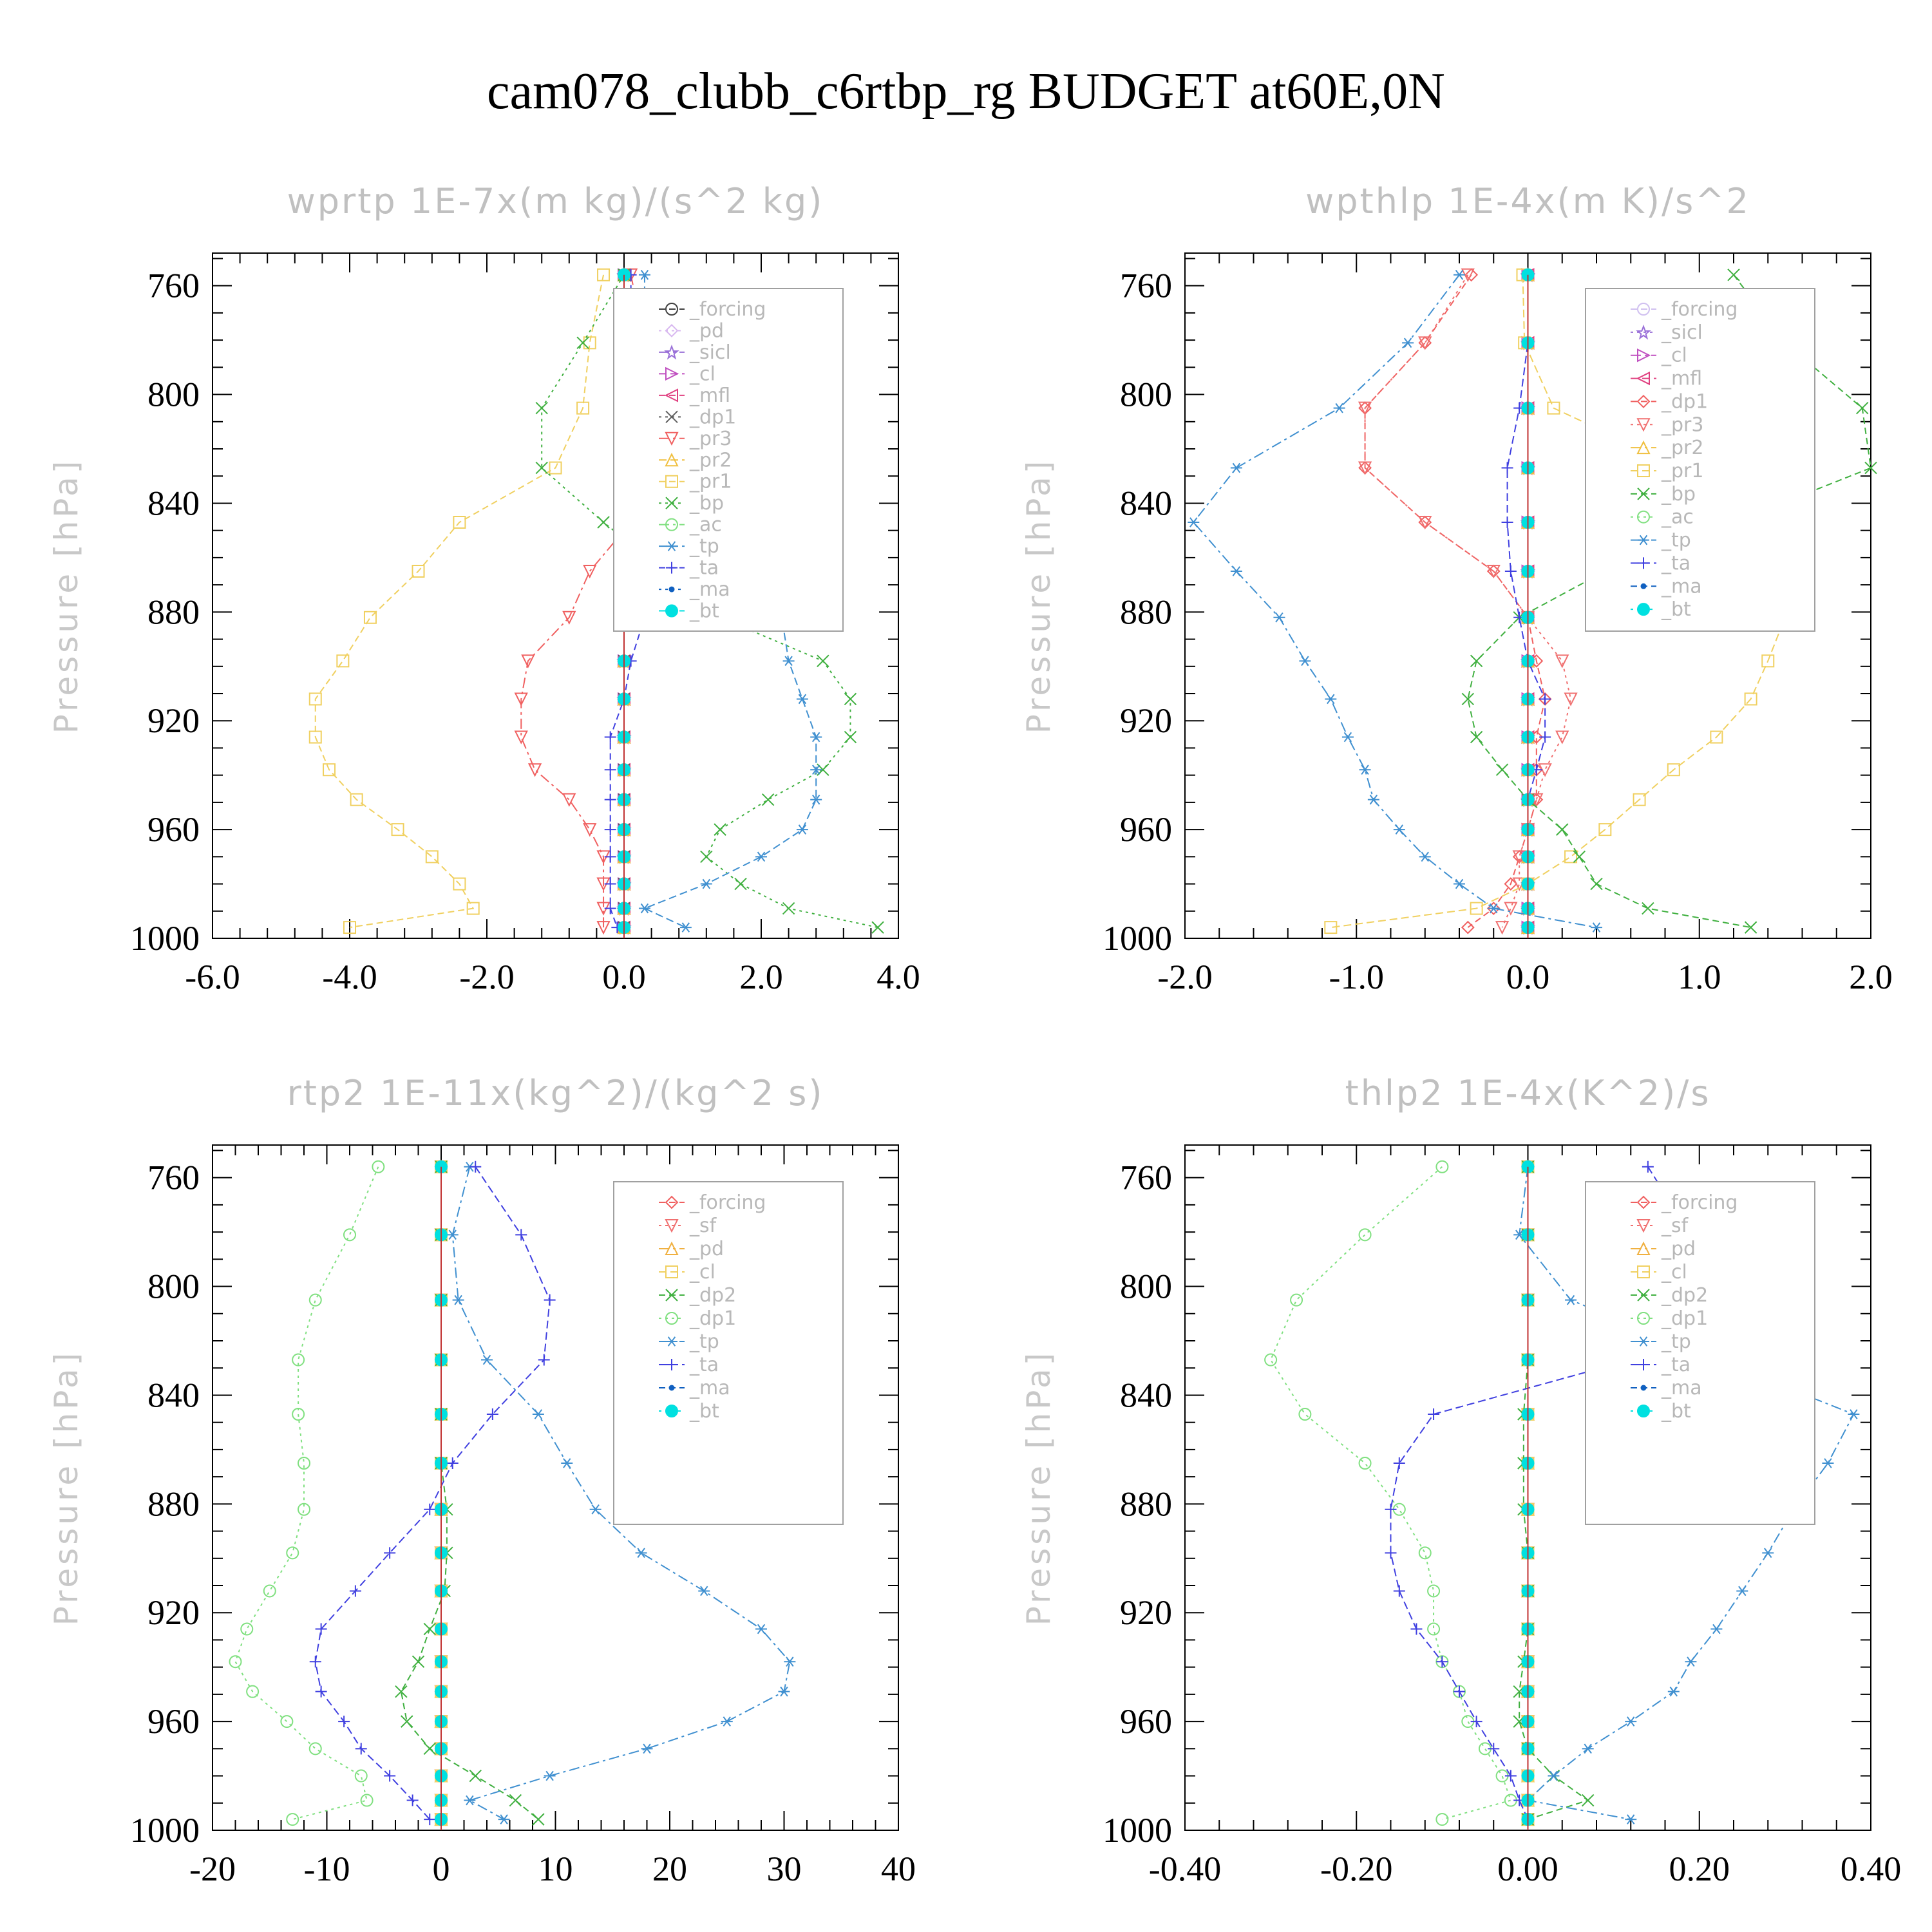 This screenshot has height=1932, width=1932. I want to click on legend-label: _dp1, so click(713, 1319).